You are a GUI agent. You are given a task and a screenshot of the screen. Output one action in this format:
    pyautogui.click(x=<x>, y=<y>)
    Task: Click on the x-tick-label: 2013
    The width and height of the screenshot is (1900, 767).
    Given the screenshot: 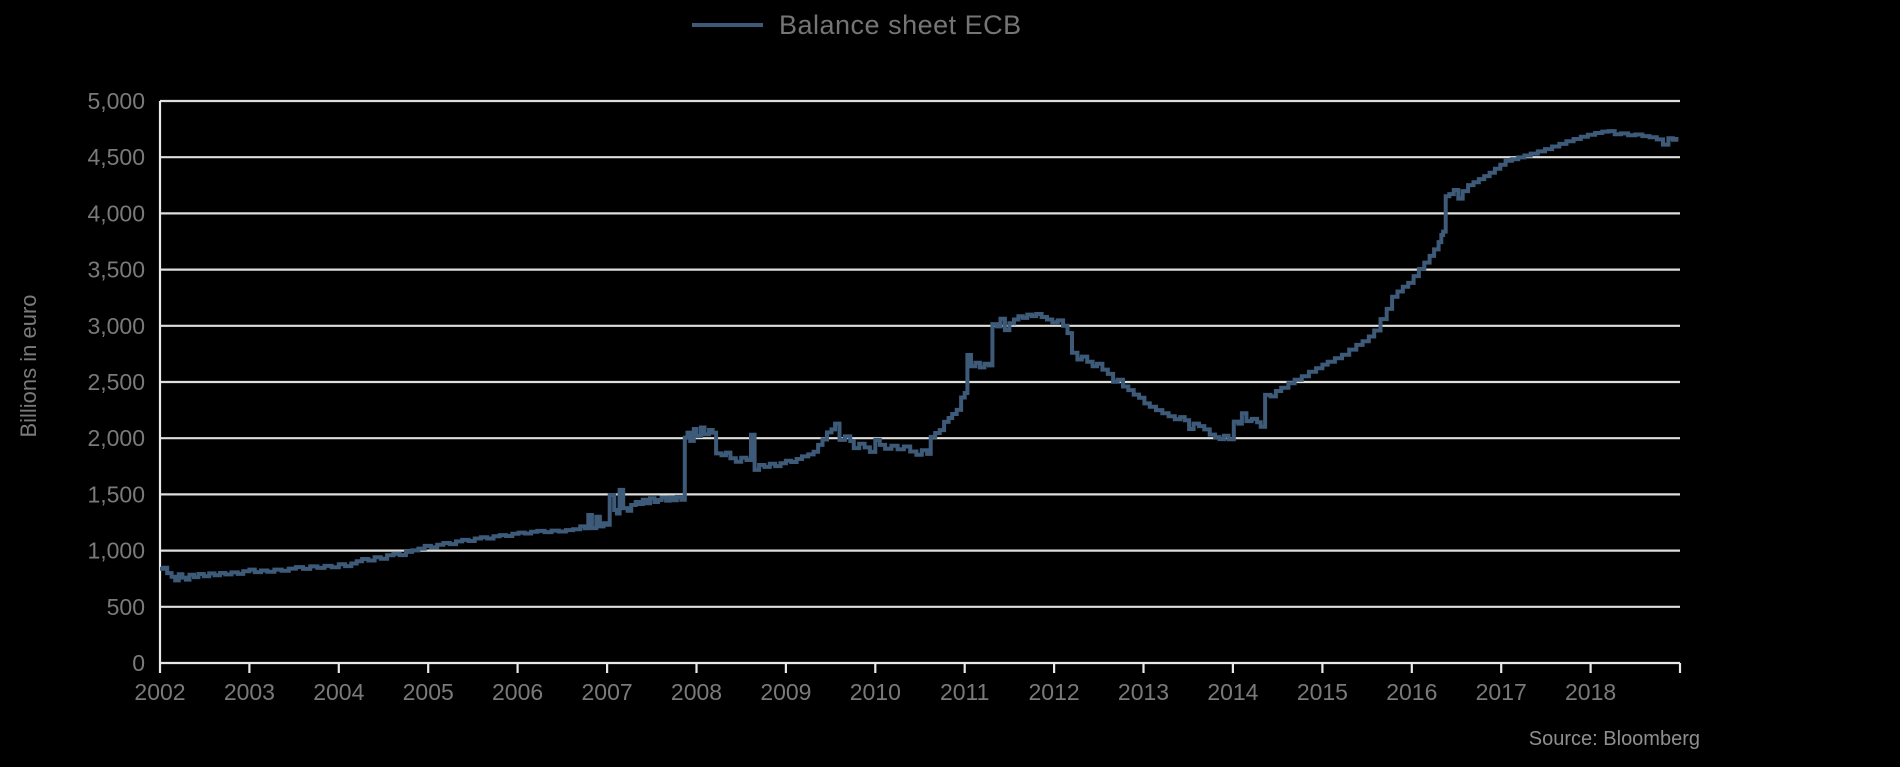 What is the action you would take?
    pyautogui.click(x=1143, y=692)
    